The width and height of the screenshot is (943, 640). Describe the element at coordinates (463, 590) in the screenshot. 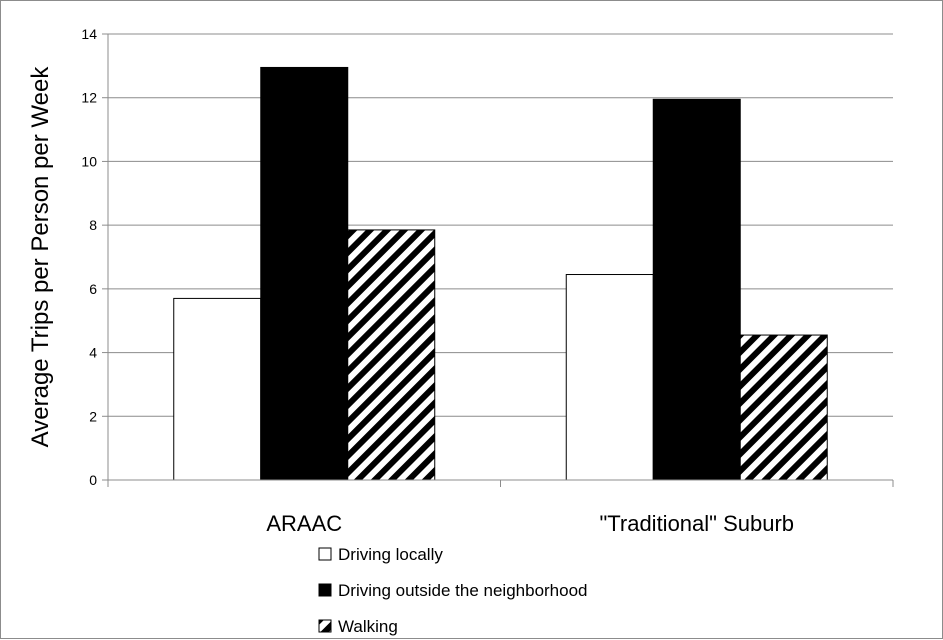

I see `legend-label: Driving outside the neighborhood` at that location.